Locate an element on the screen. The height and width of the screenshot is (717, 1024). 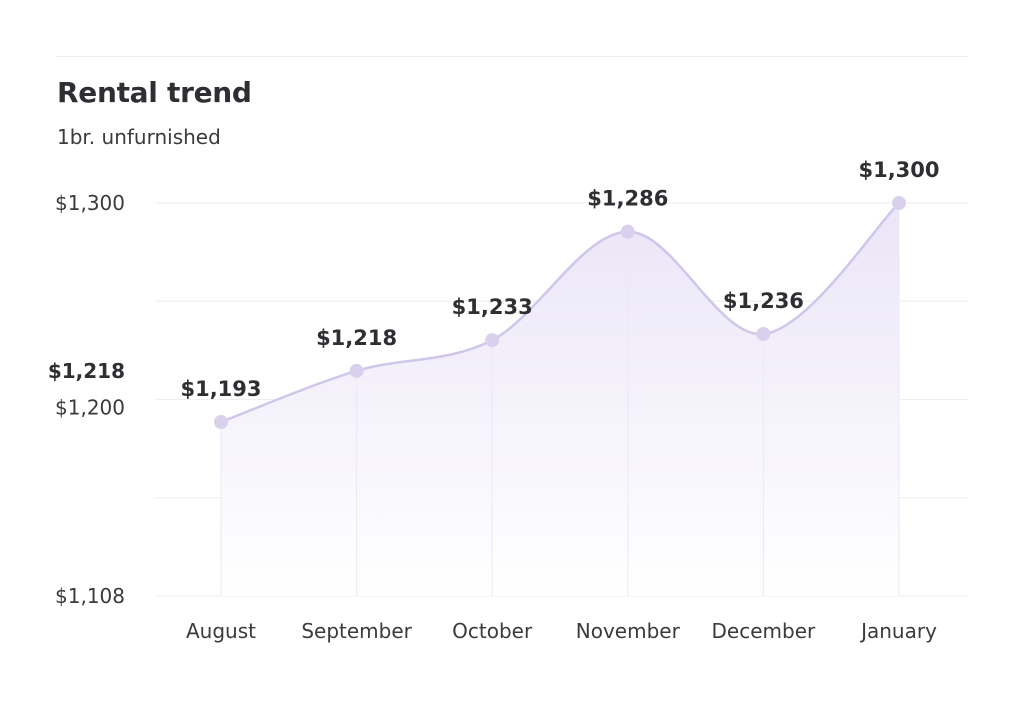
y-tick-label: $1,200 is located at coordinates (90, 408).